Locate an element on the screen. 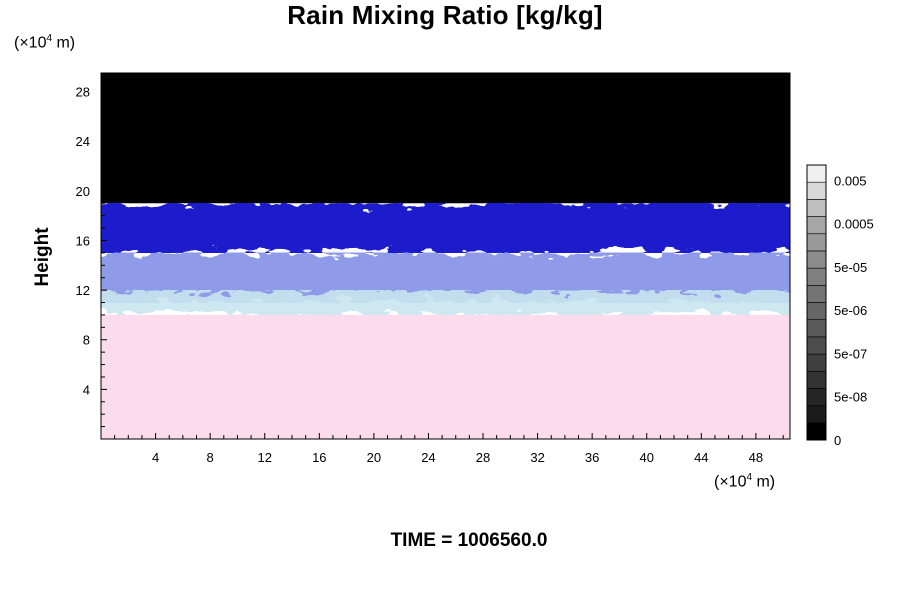  y-unit-suffix: m) is located at coordinates (64, 43).